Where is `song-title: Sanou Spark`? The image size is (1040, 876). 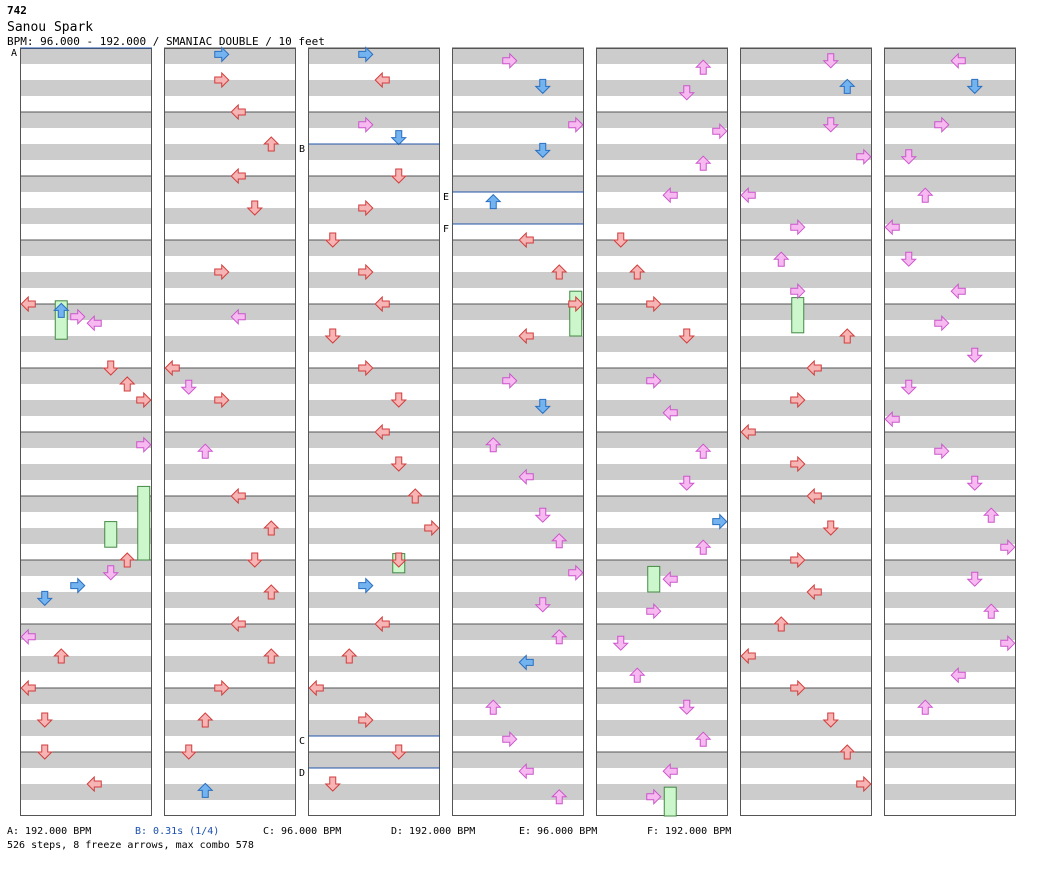
song-title: Sanou Spark is located at coordinates (50, 27).